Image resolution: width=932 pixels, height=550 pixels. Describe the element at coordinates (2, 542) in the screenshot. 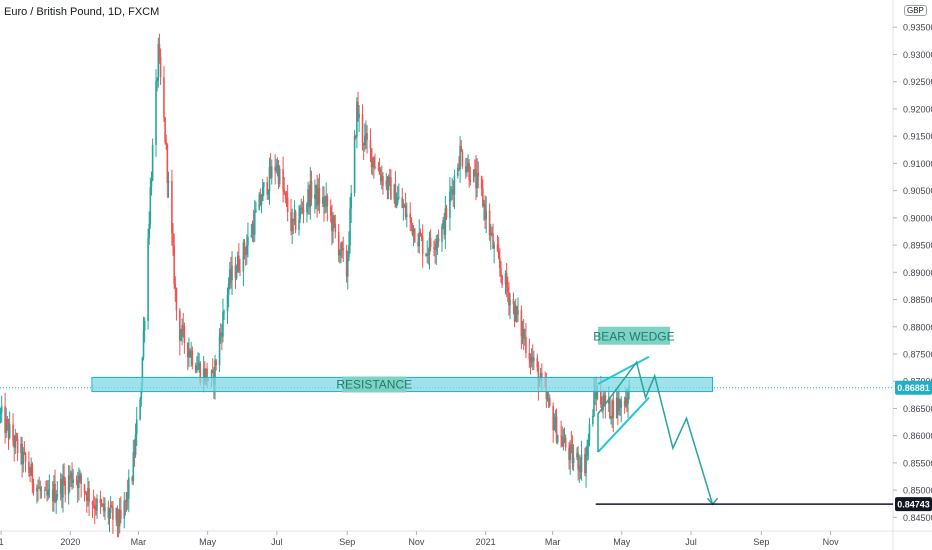

I see `time-tick-label: 1` at that location.